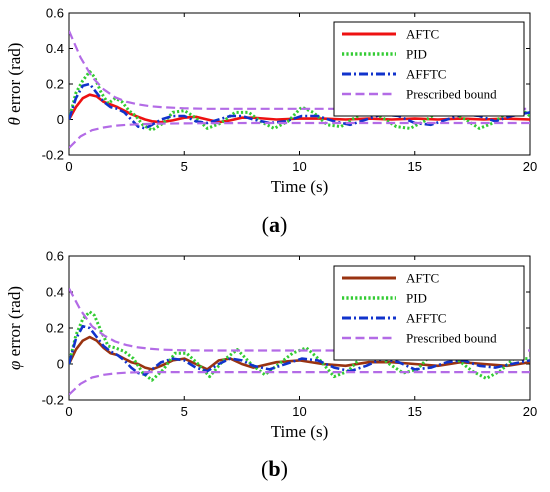 The height and width of the screenshot is (492, 550). I want to click on panel-a-series-prescribed-bound-lower, so click(299, 135).